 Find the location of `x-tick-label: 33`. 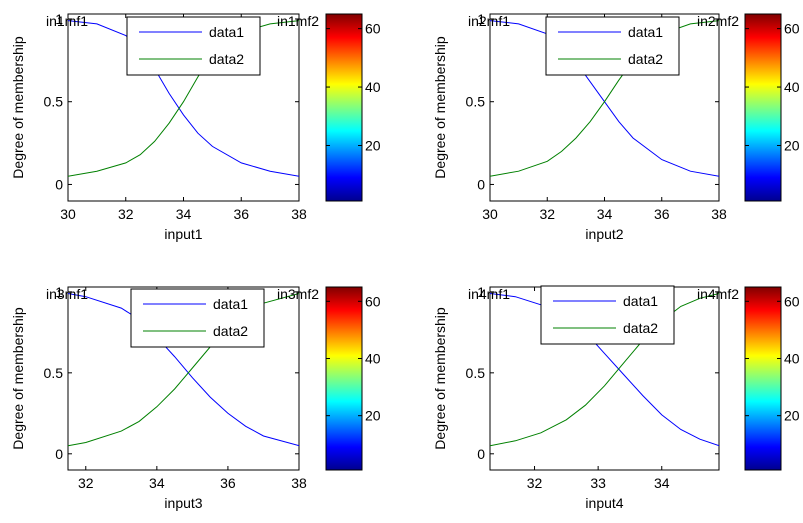

x-tick-label: 33 is located at coordinates (598, 483).